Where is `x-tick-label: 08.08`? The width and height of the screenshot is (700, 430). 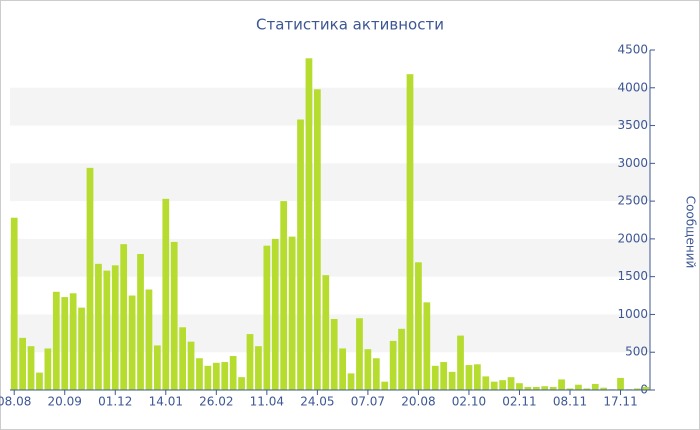
x-tick-label: 08.08 is located at coordinates (15, 402).